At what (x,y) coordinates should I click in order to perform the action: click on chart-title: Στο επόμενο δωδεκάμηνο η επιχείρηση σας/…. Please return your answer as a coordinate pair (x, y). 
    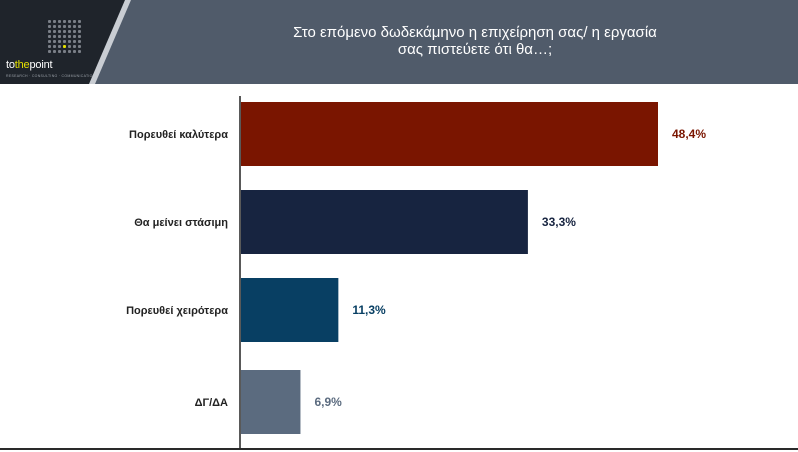
    Looking at the image, I should click on (475, 41).